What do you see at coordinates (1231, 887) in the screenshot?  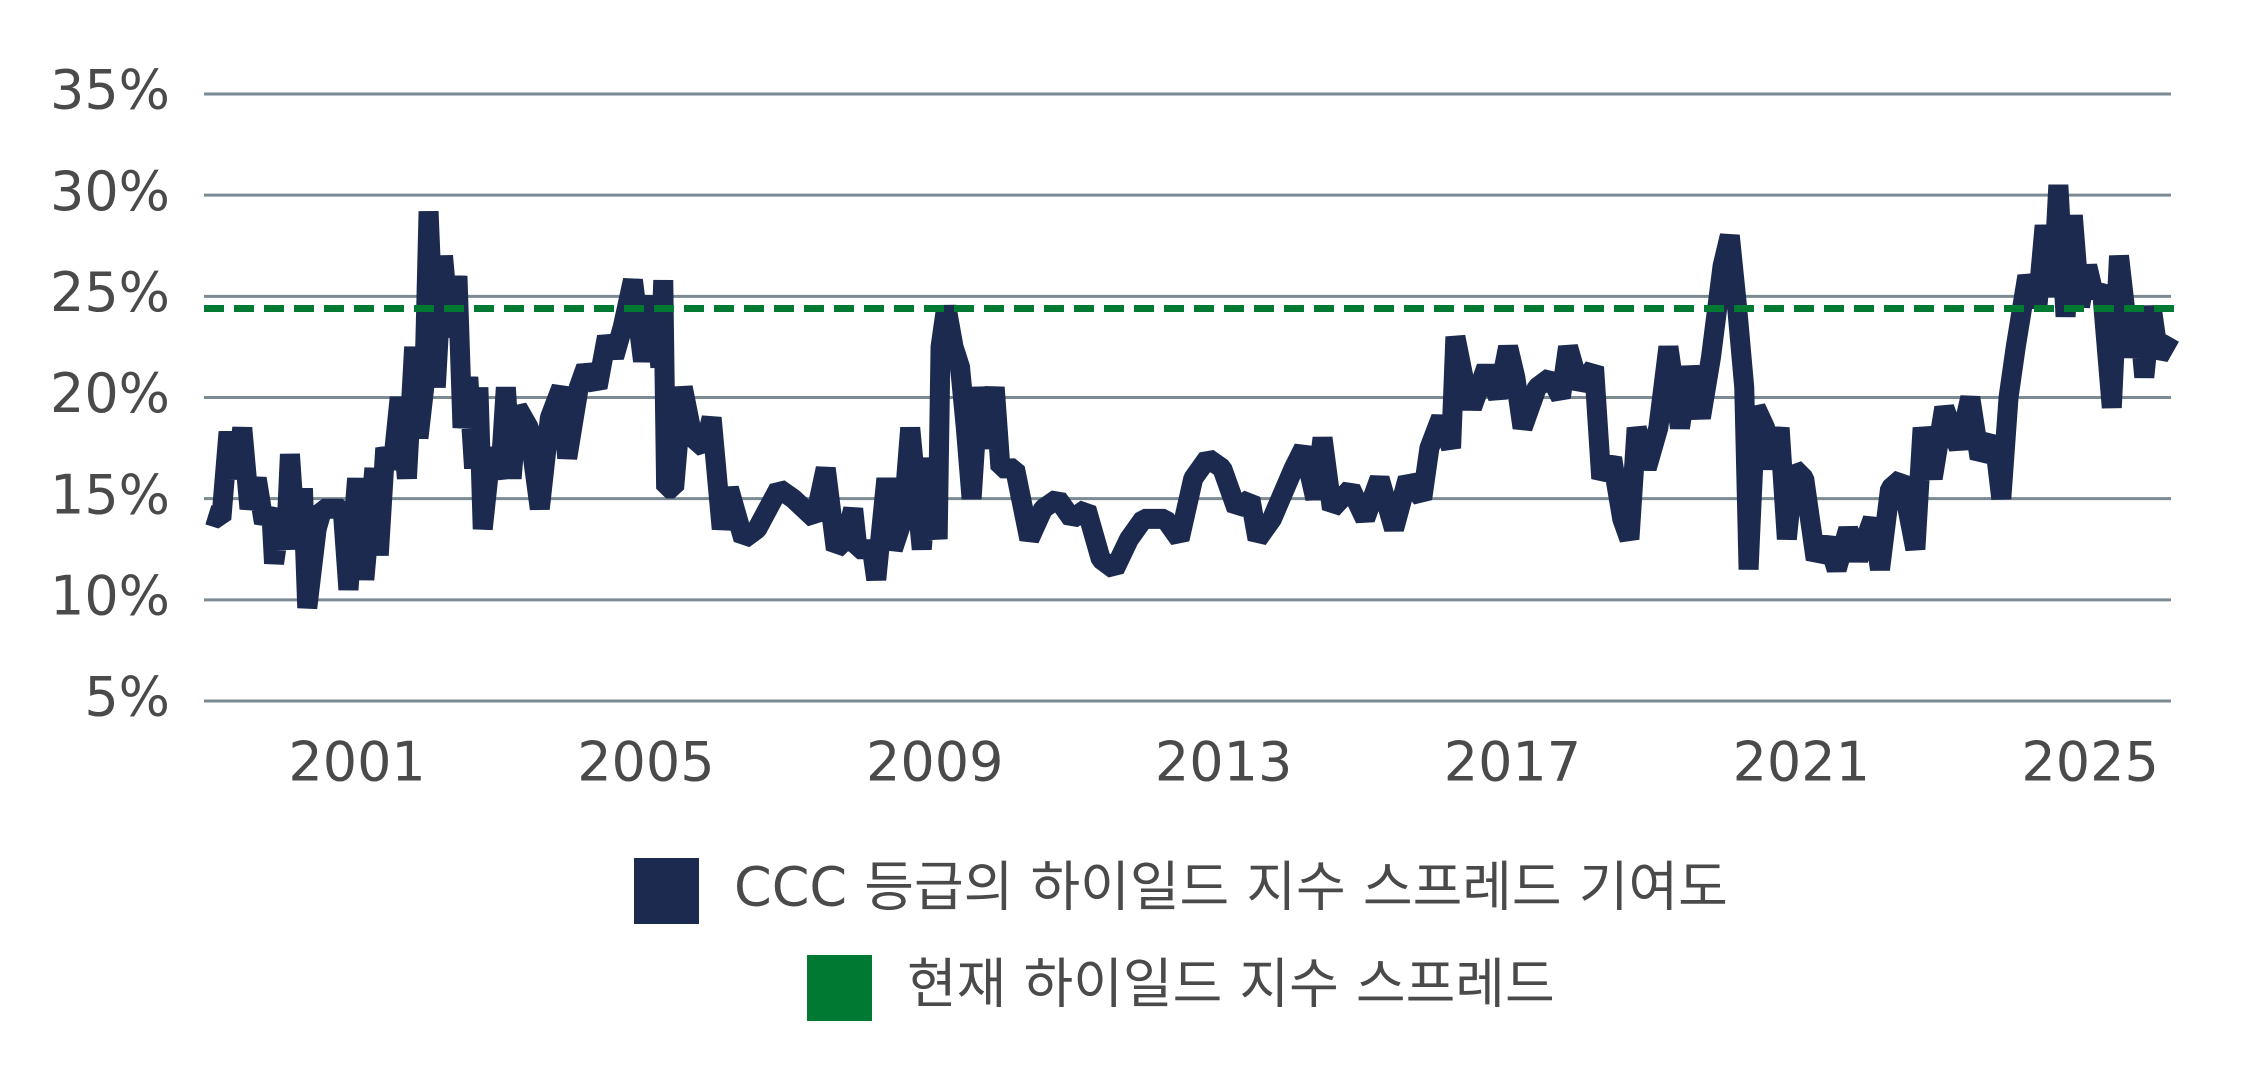 I see `legend-label: CCC 등급의 하이일드 지수 스프레드 기여도` at bounding box center [1231, 887].